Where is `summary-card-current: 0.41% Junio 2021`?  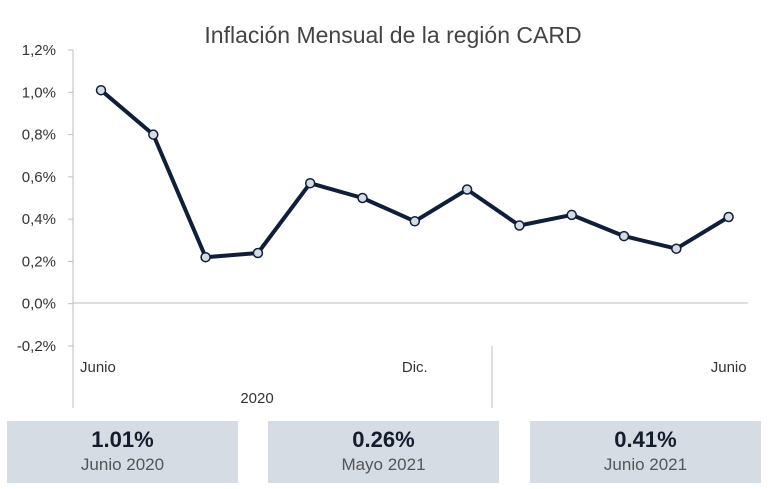
summary-card-current: 0.41% Junio 2021 is located at coordinates (645, 452).